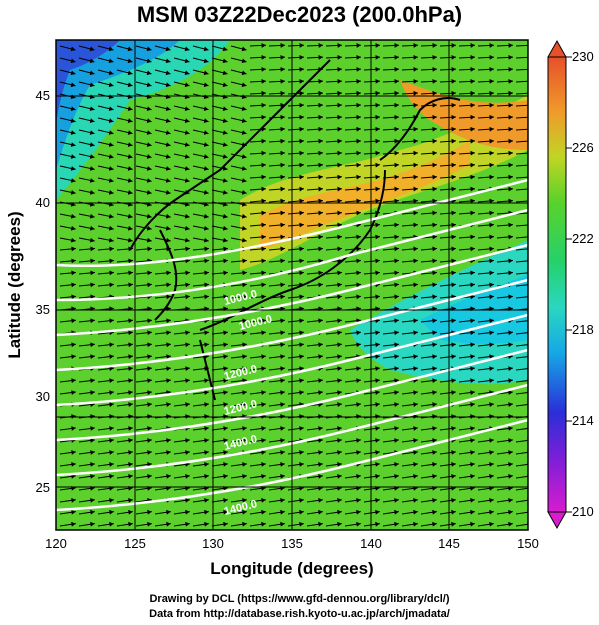 This screenshot has height=625, width=599. What do you see at coordinates (583, 147) in the screenshot?
I see `colorbar-tick-label: 226` at bounding box center [583, 147].